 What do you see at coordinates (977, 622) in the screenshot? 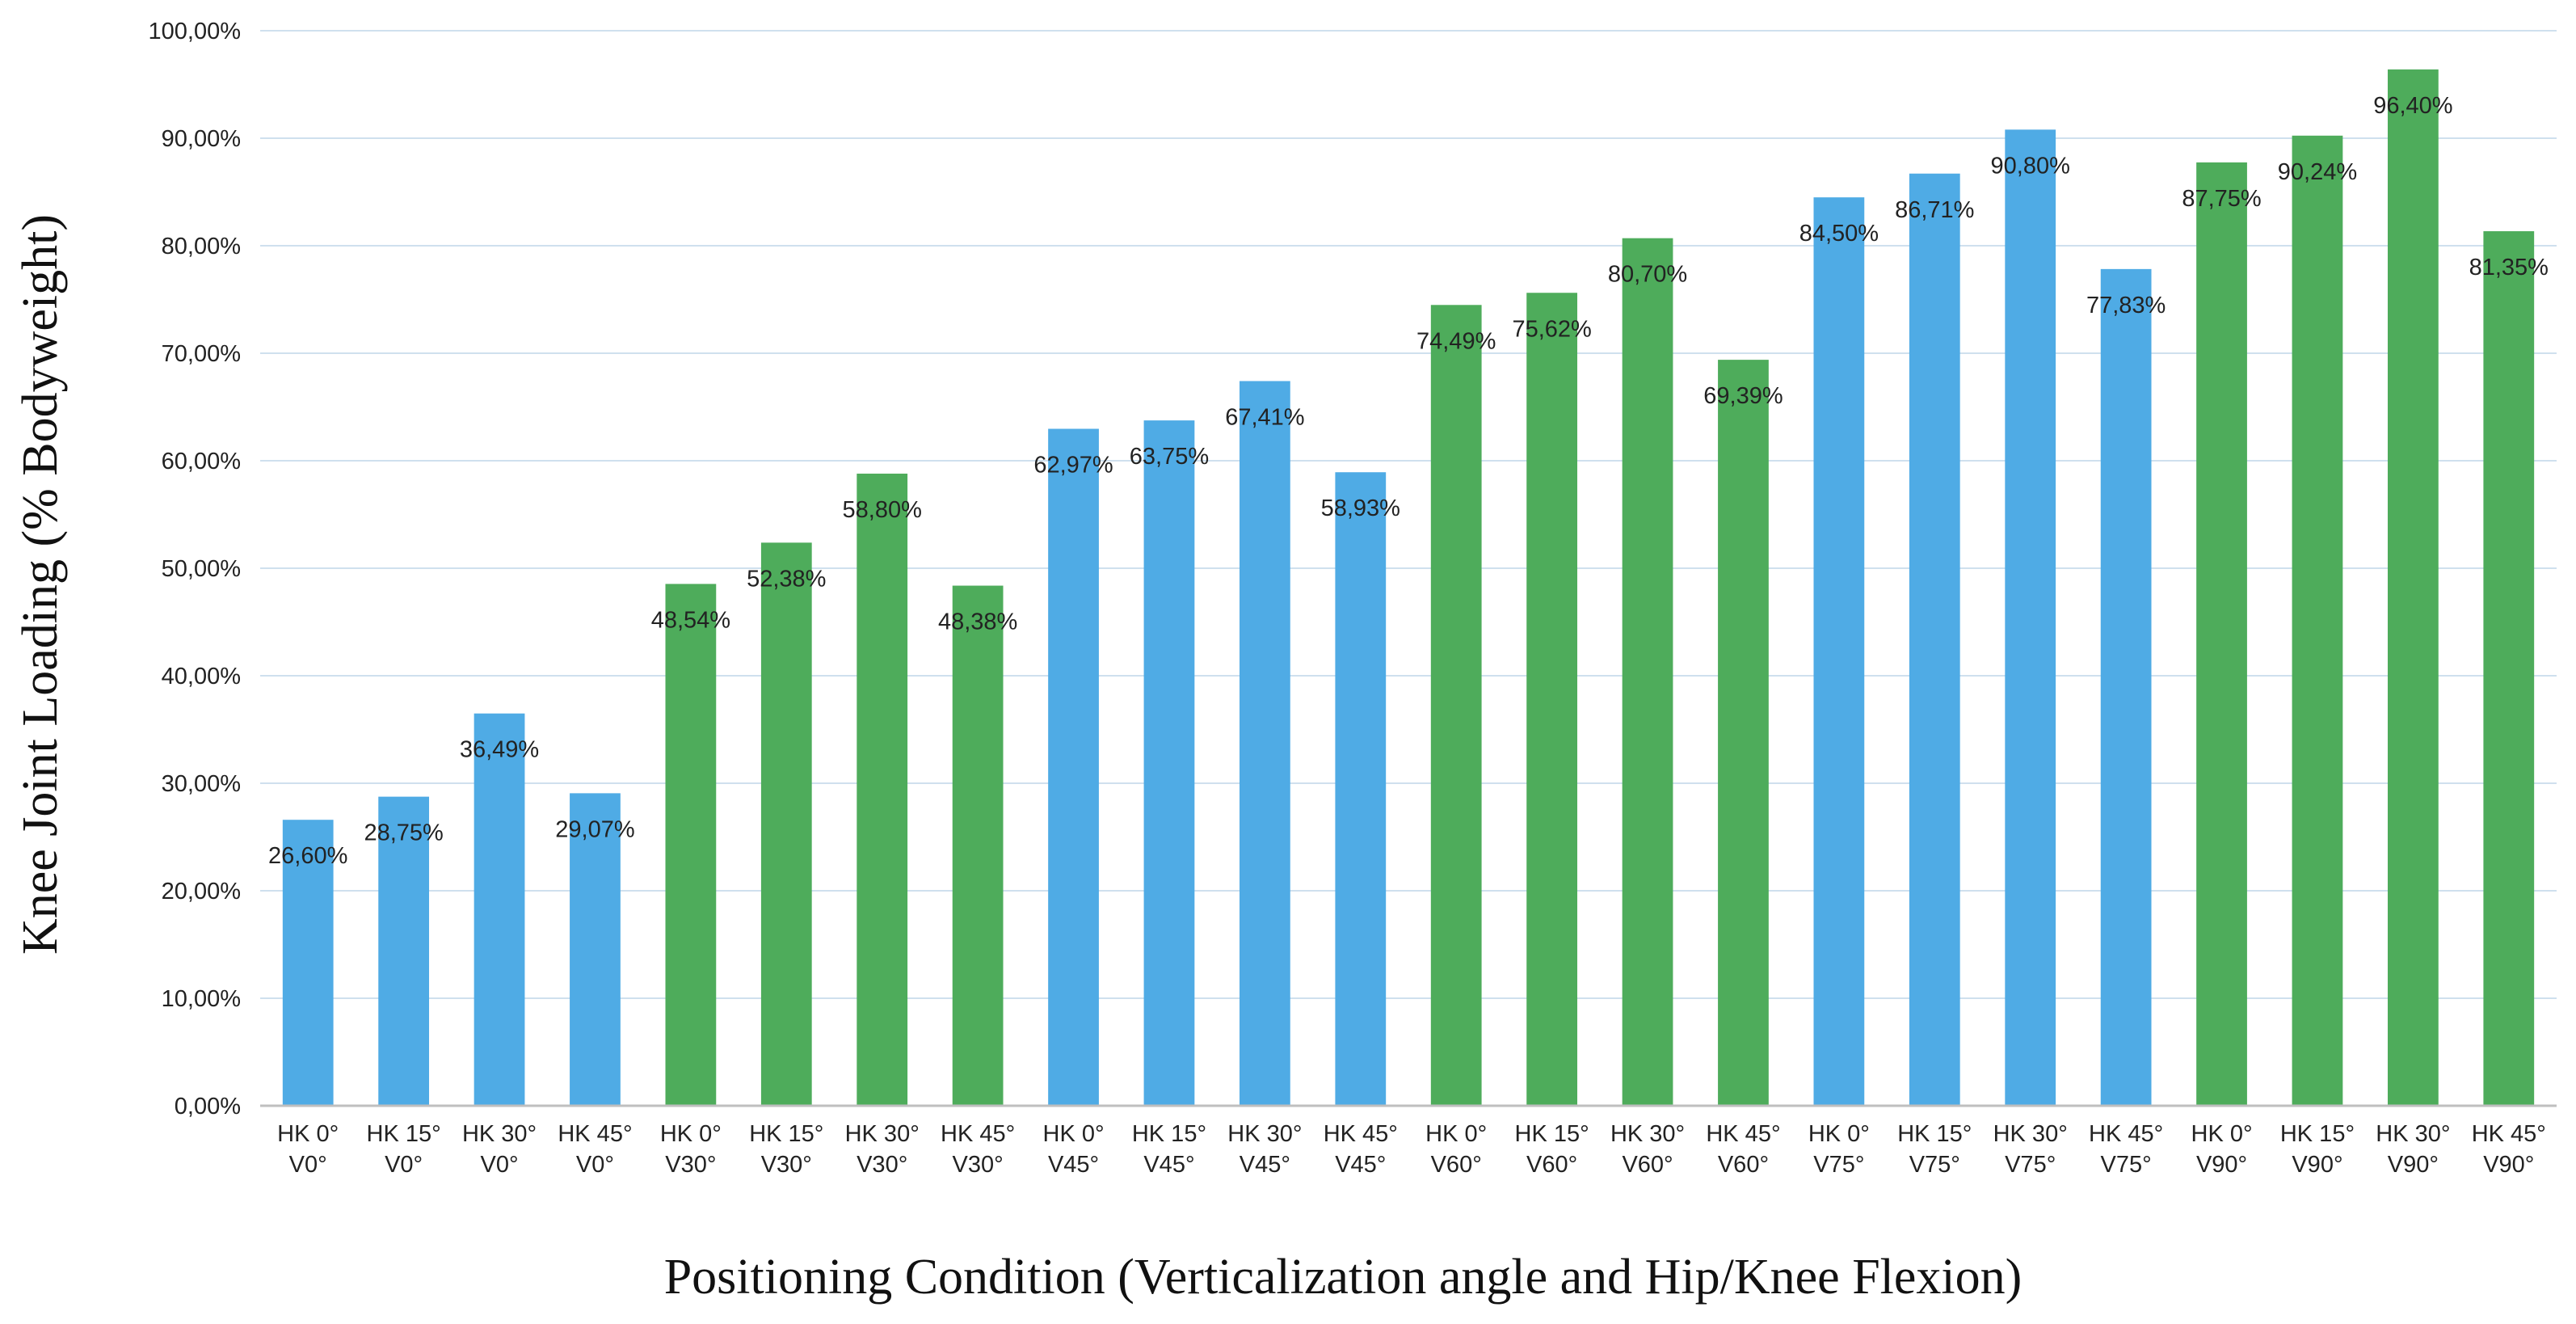
I see `data-label: 48,38%` at bounding box center [977, 622].